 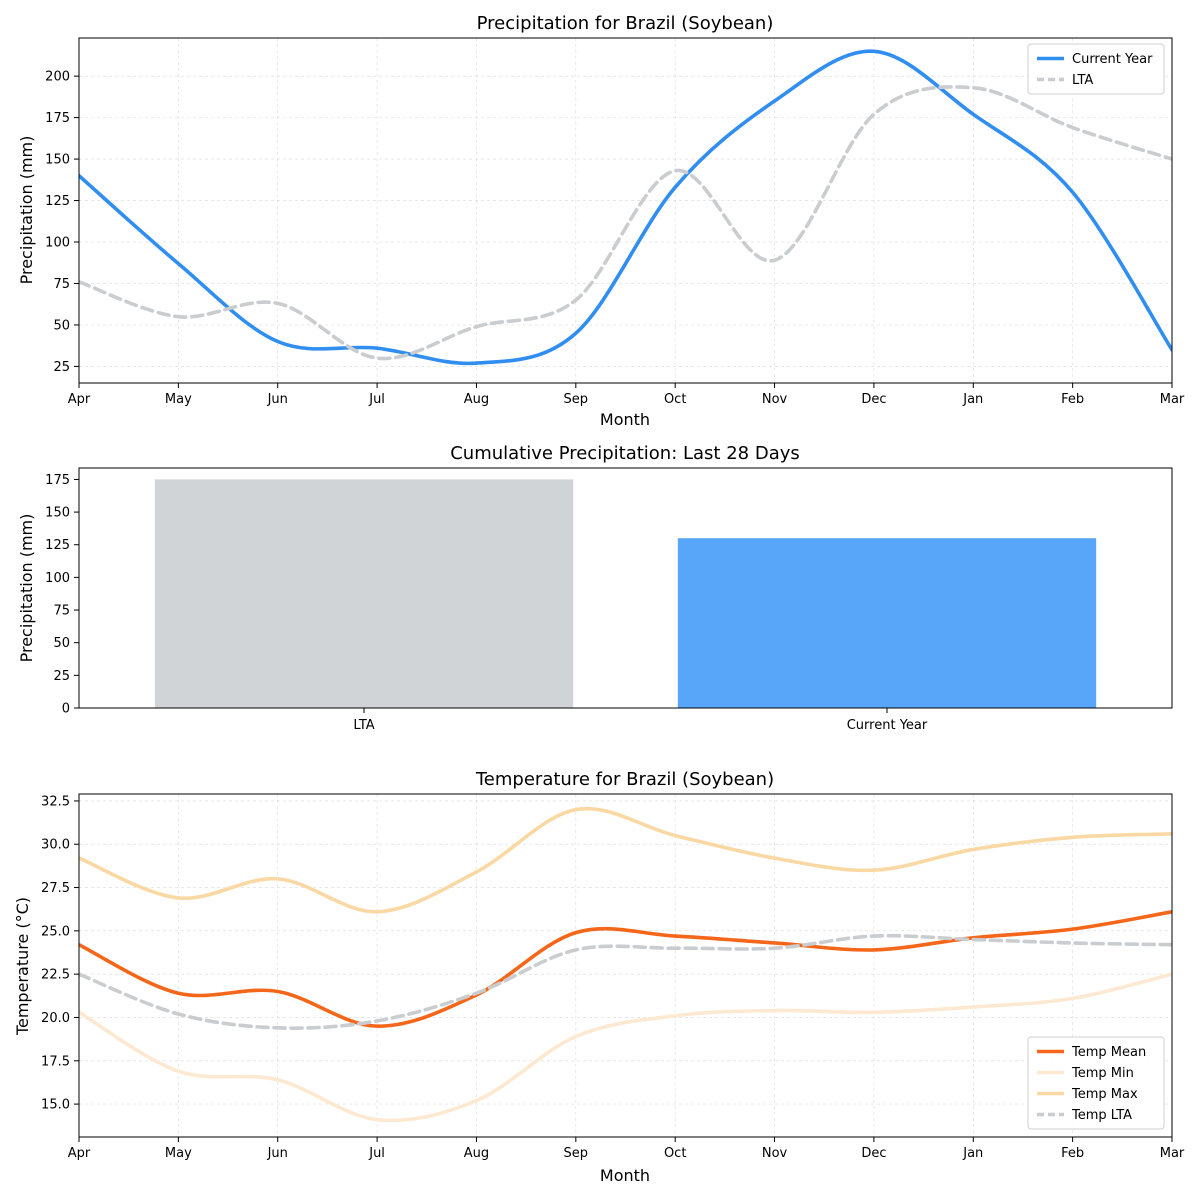 What do you see at coordinates (55, 1061) in the screenshot?
I see `y-tick-label: 17.5` at bounding box center [55, 1061].